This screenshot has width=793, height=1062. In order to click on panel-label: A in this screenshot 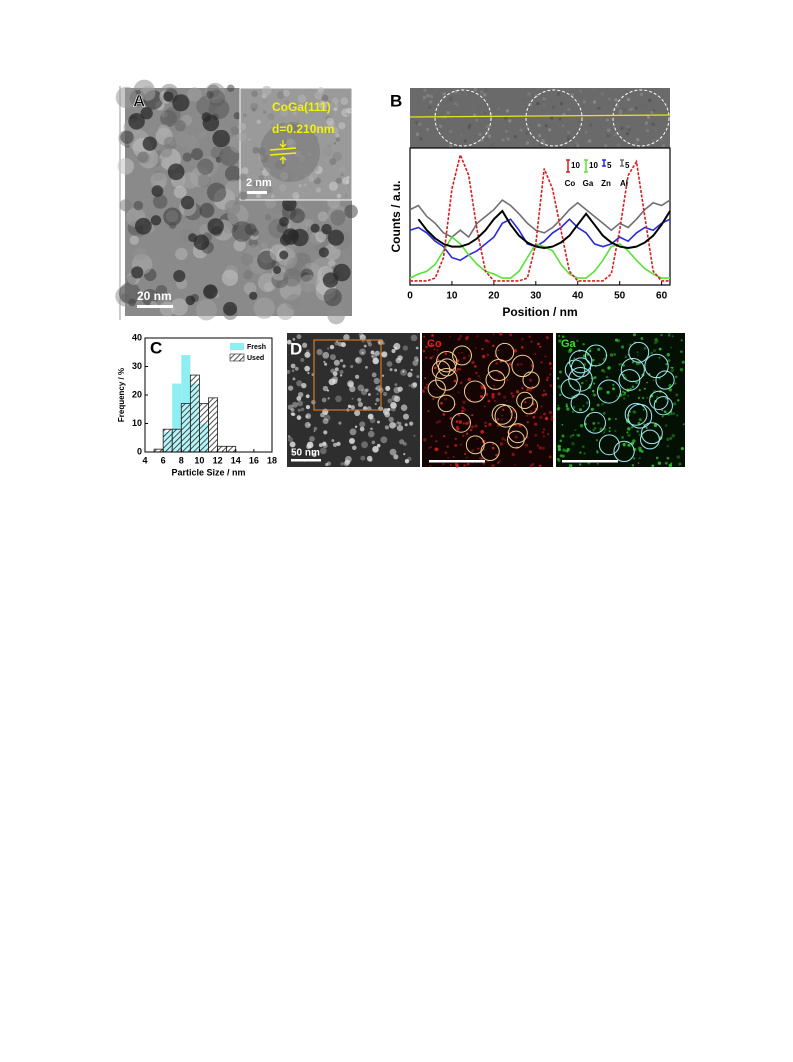, I will do `click(139, 100)`.